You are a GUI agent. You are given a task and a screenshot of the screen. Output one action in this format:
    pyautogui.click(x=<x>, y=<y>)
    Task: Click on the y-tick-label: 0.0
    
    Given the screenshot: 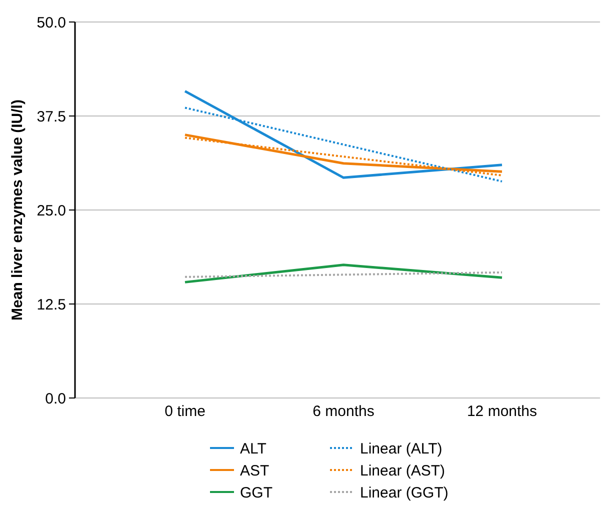 What is the action you would take?
    pyautogui.click(x=55, y=399)
    